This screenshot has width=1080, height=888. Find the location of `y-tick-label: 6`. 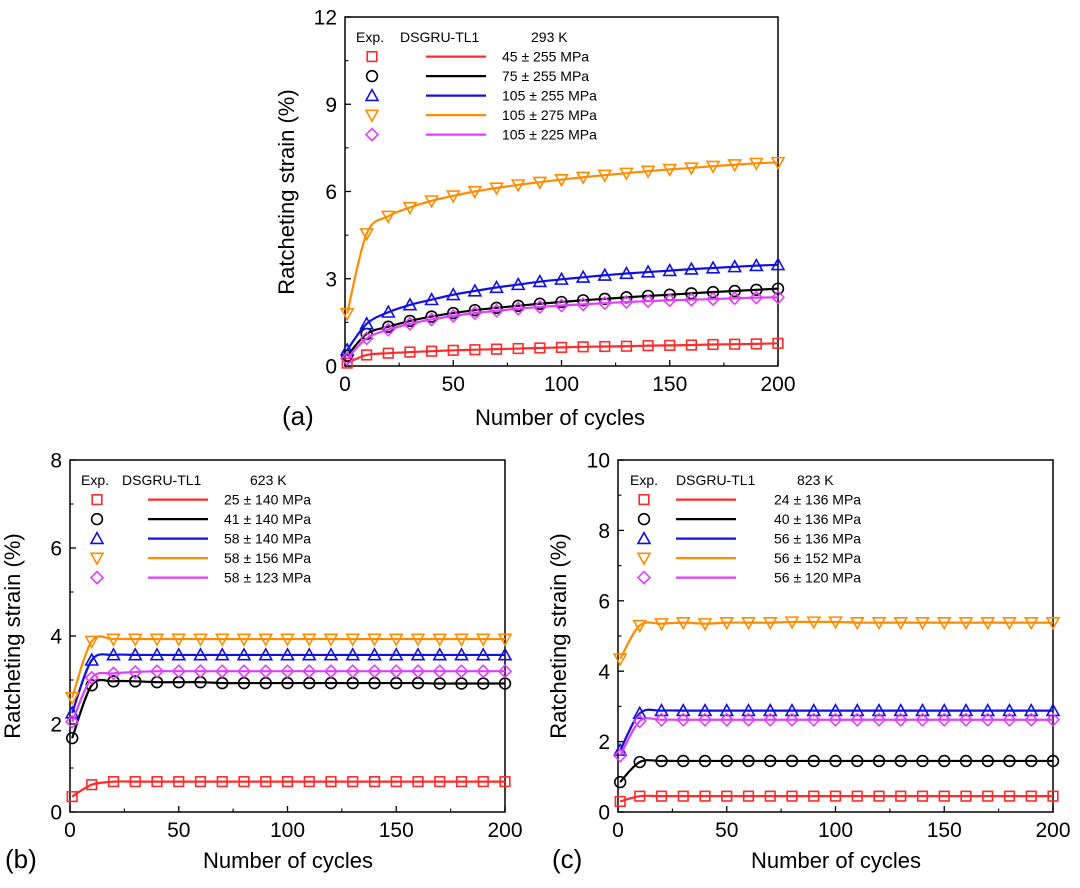

y-tick-label: 6 is located at coordinates (56, 549).